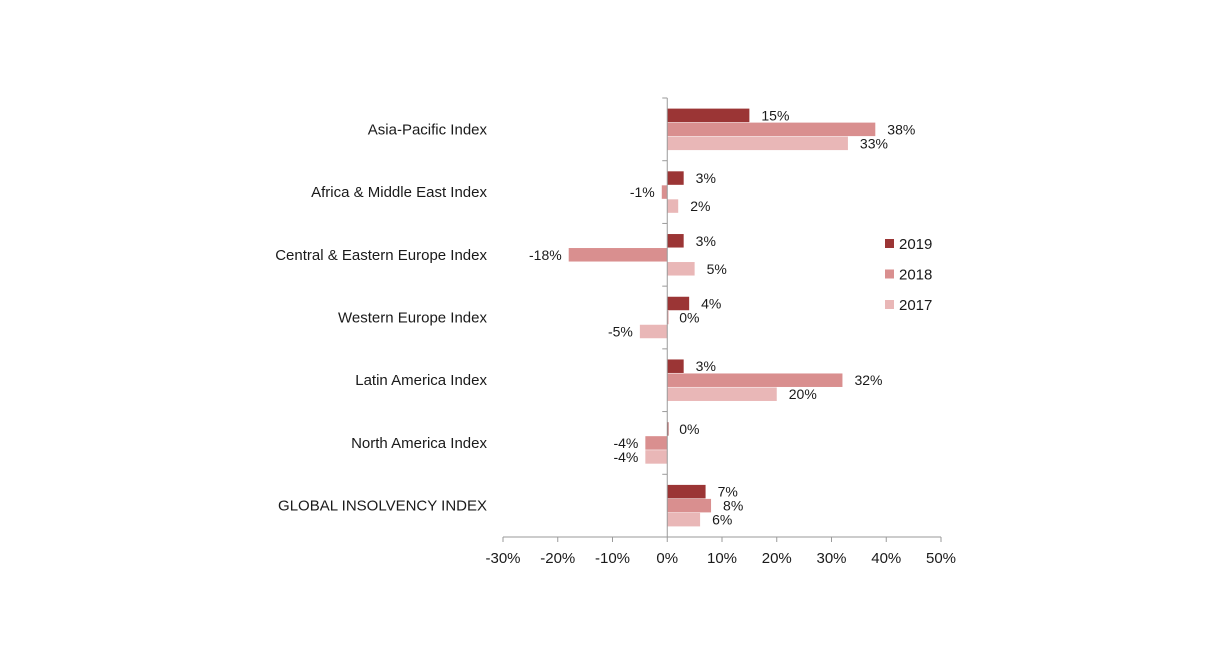 This screenshot has width=1231, height=667. What do you see at coordinates (667, 558) in the screenshot?
I see `x-tick-label: 0%` at bounding box center [667, 558].